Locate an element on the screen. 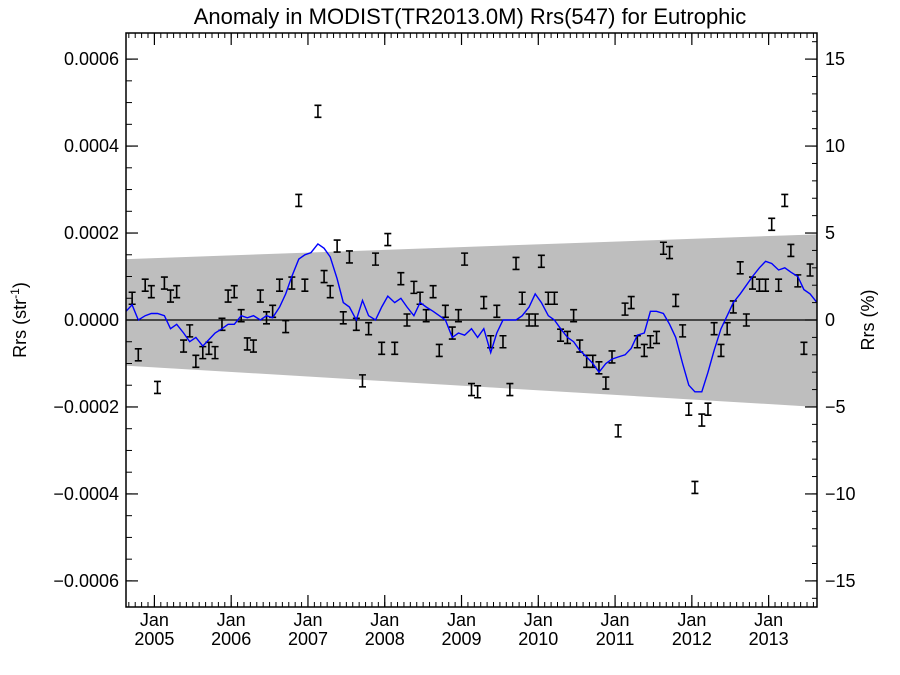 This screenshot has height=675, width=900. right-tick-label-4: −5 is located at coordinates (835, 407).